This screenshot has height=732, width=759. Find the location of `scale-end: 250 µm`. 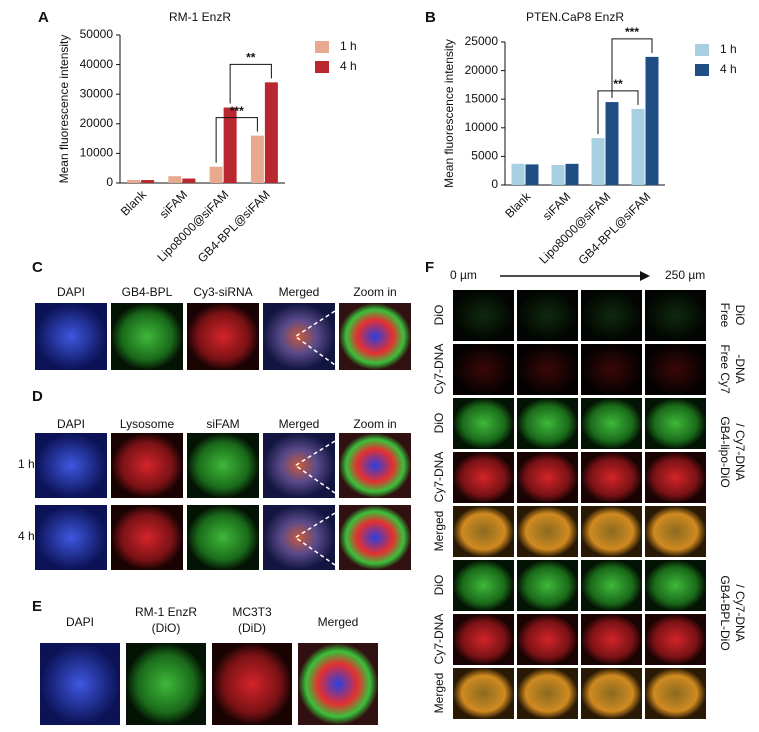

scale-end: 250 µm is located at coordinates (685, 275).